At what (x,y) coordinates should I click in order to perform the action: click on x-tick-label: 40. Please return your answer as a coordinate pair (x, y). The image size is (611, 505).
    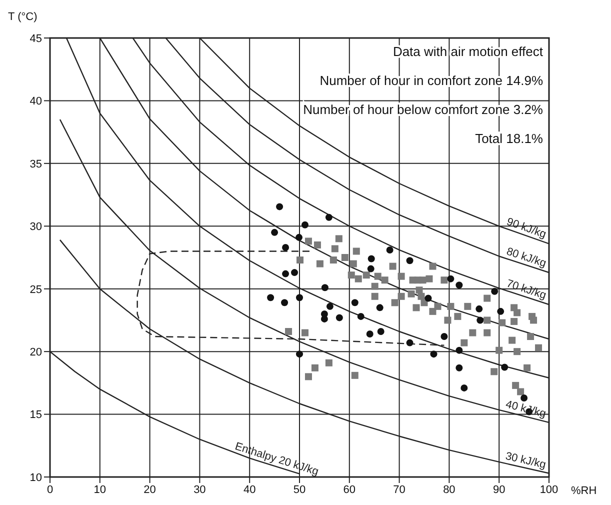
    Looking at the image, I should click on (249, 490).